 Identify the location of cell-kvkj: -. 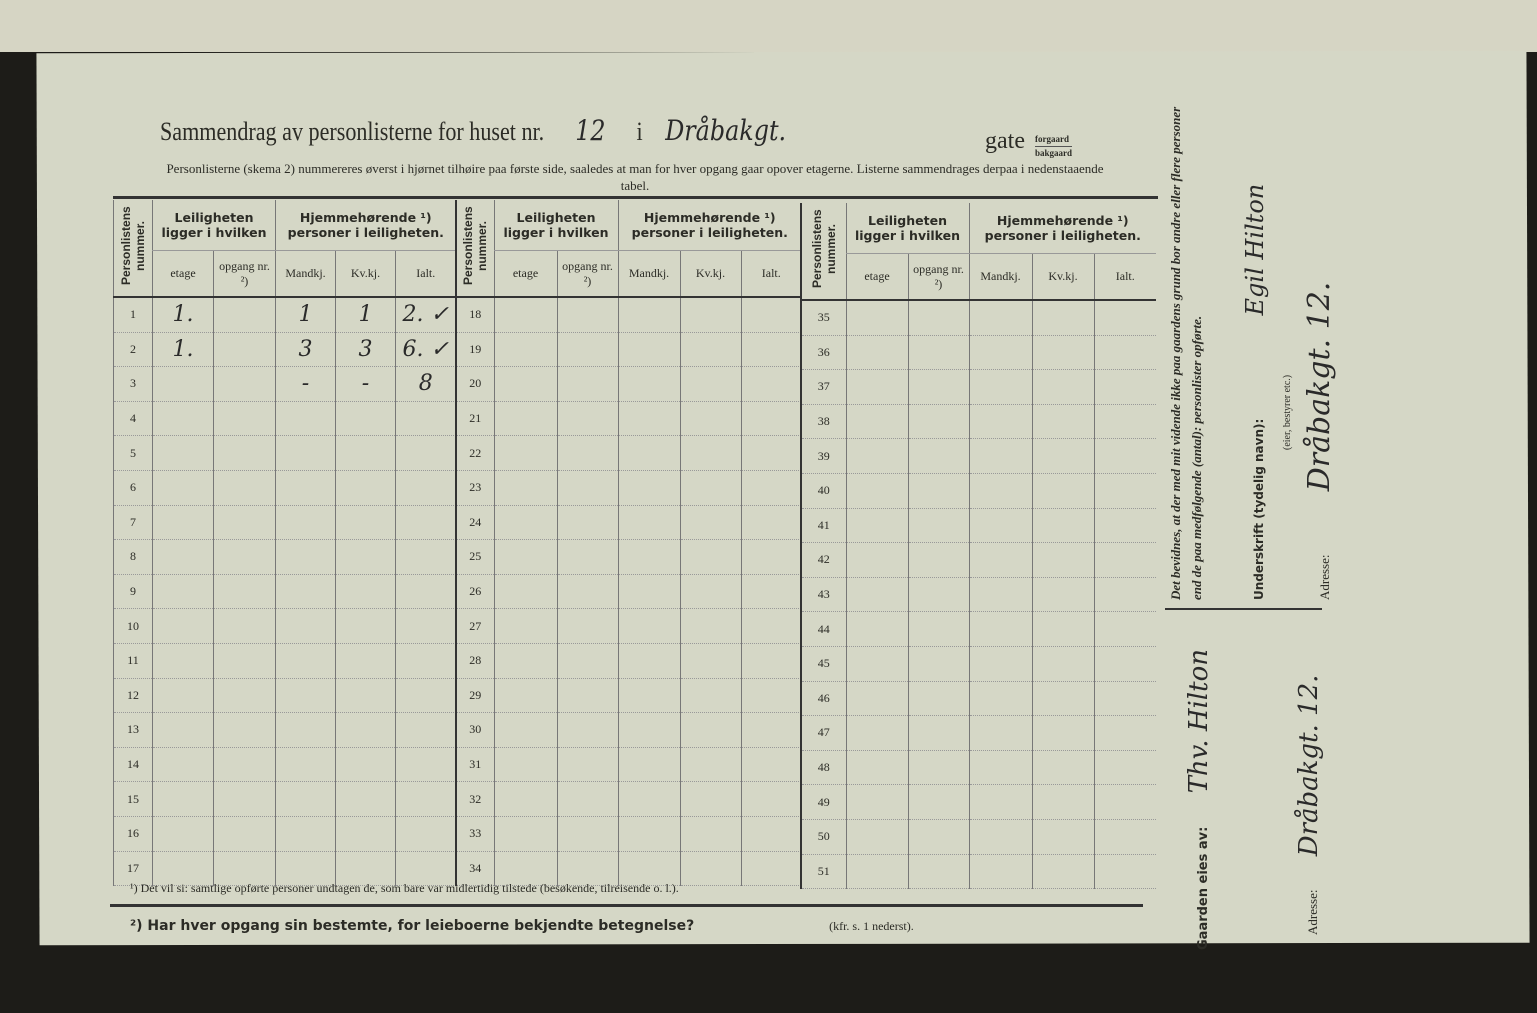
(365, 384).